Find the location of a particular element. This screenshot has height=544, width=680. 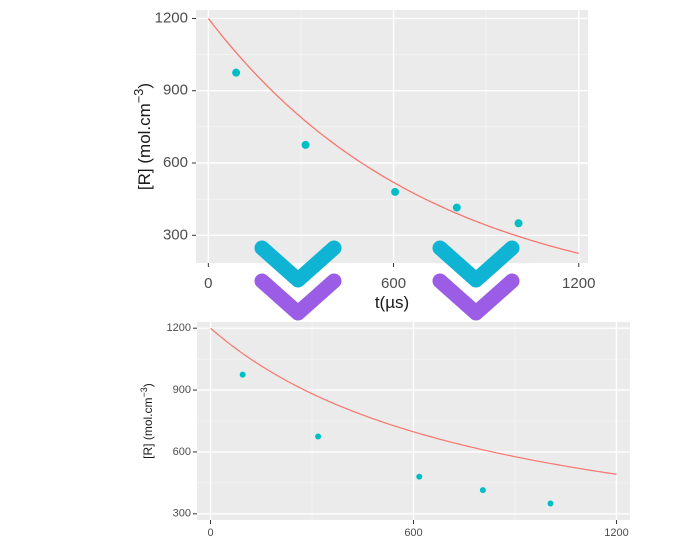

chevron-arrows is located at coordinates (387, 280).